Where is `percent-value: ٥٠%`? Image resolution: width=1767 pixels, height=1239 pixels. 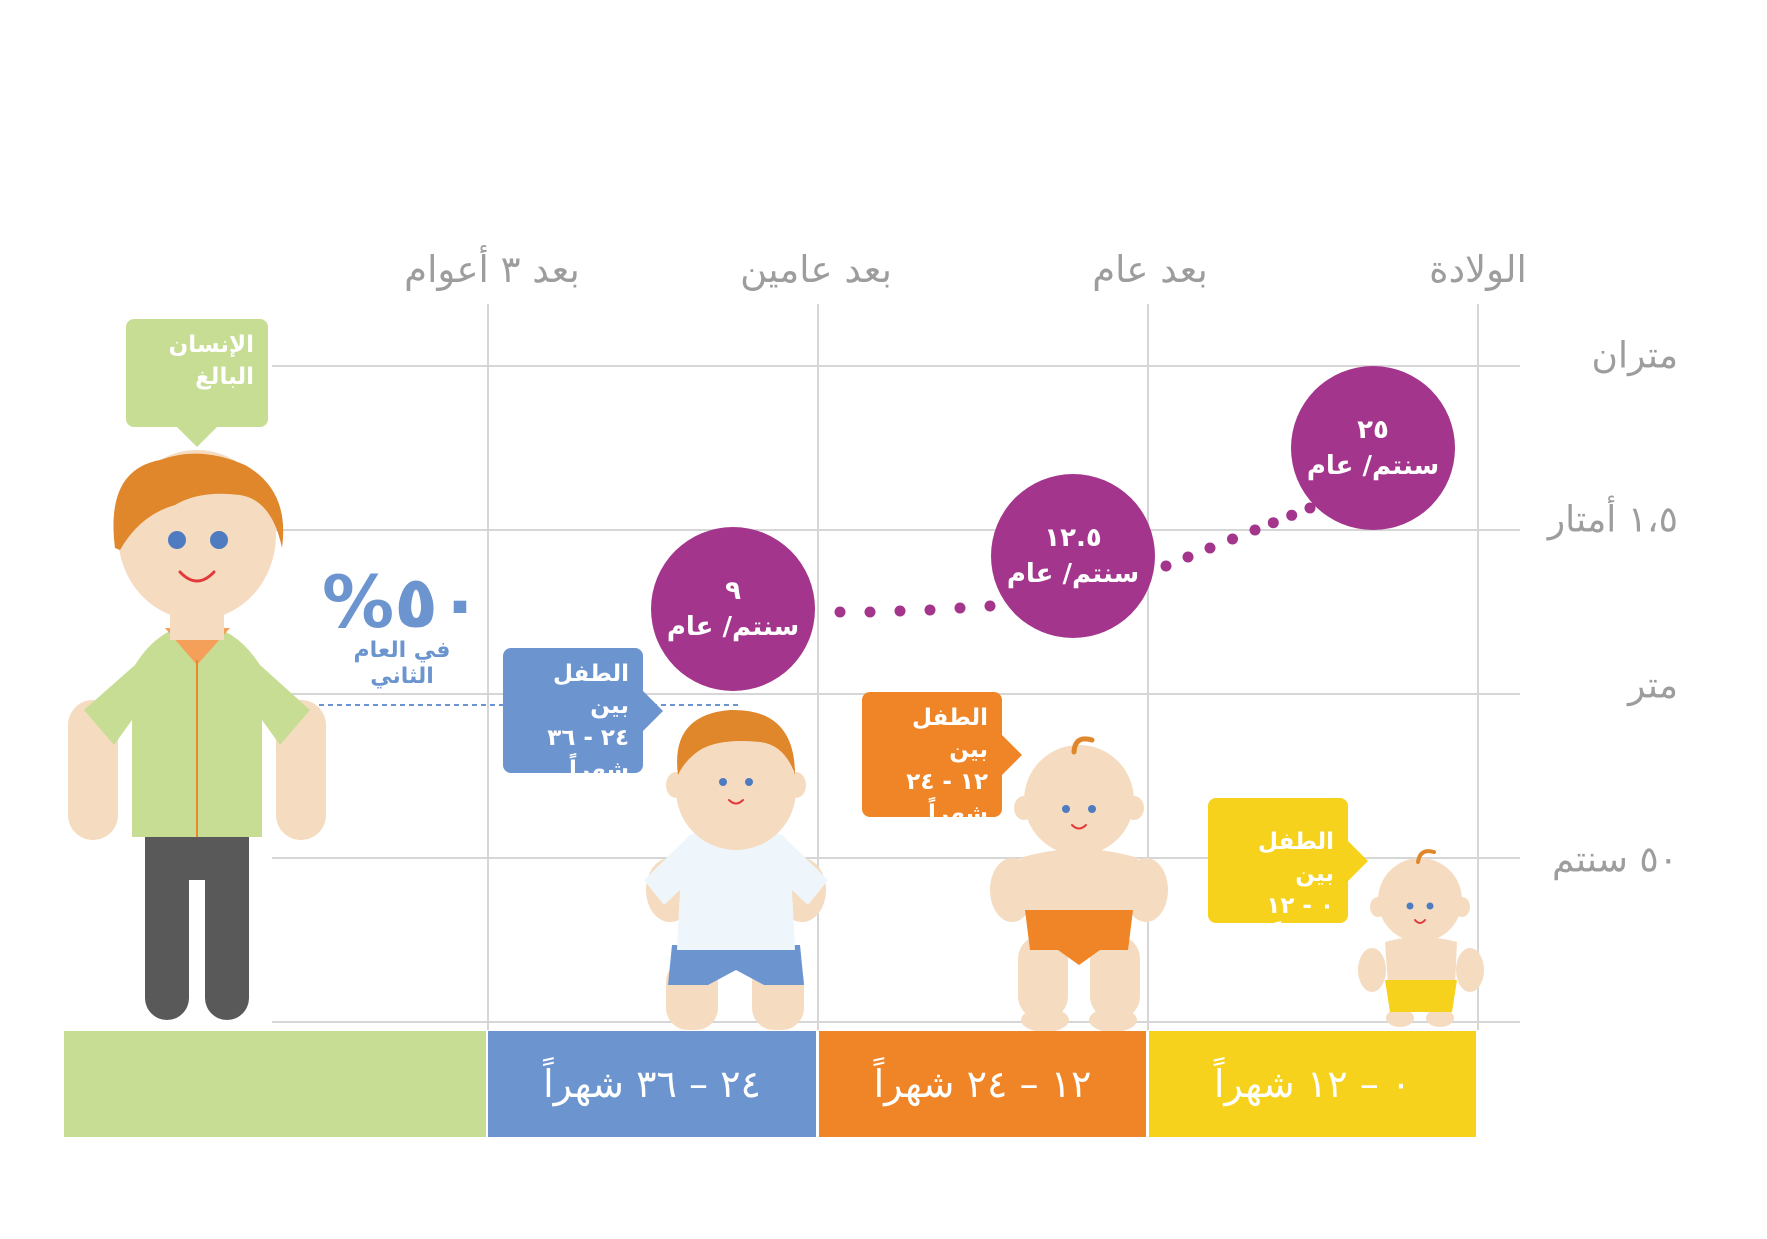 percent-value: ٥٠% is located at coordinates (401, 602).